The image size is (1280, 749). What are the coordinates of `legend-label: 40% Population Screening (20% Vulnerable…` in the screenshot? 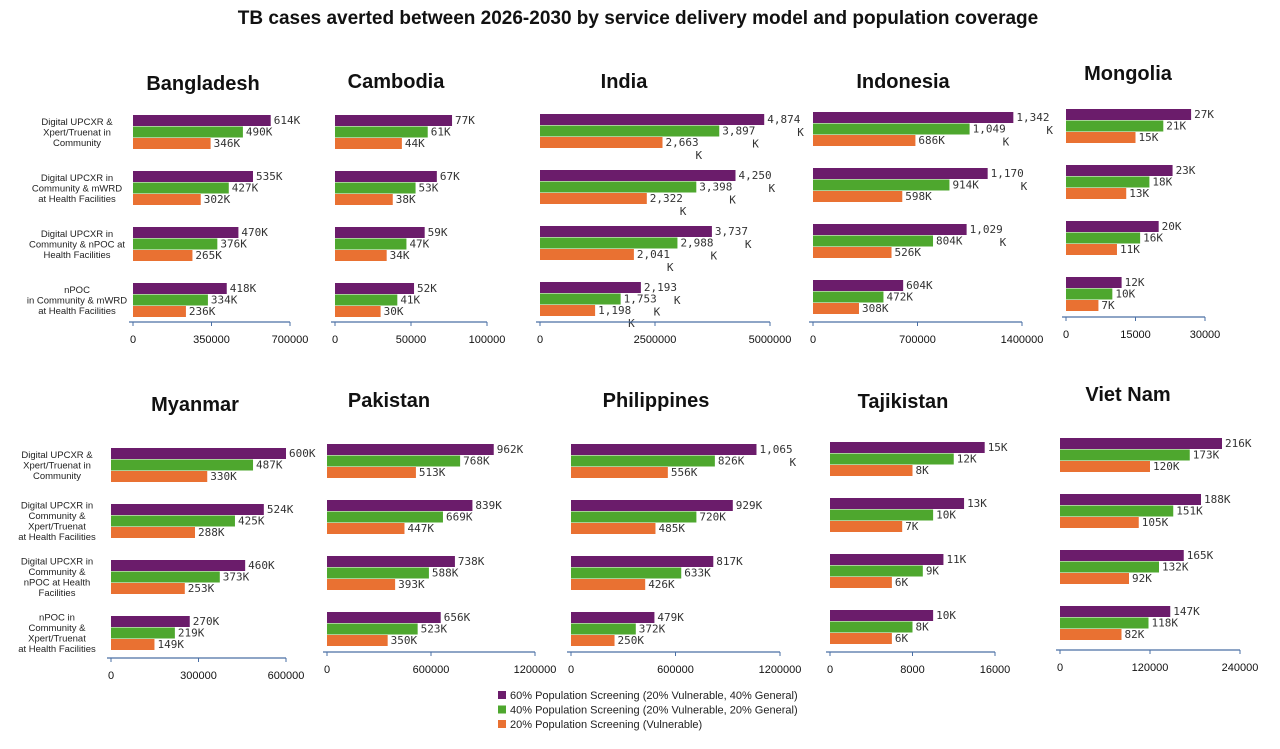 It's located at (654, 711).